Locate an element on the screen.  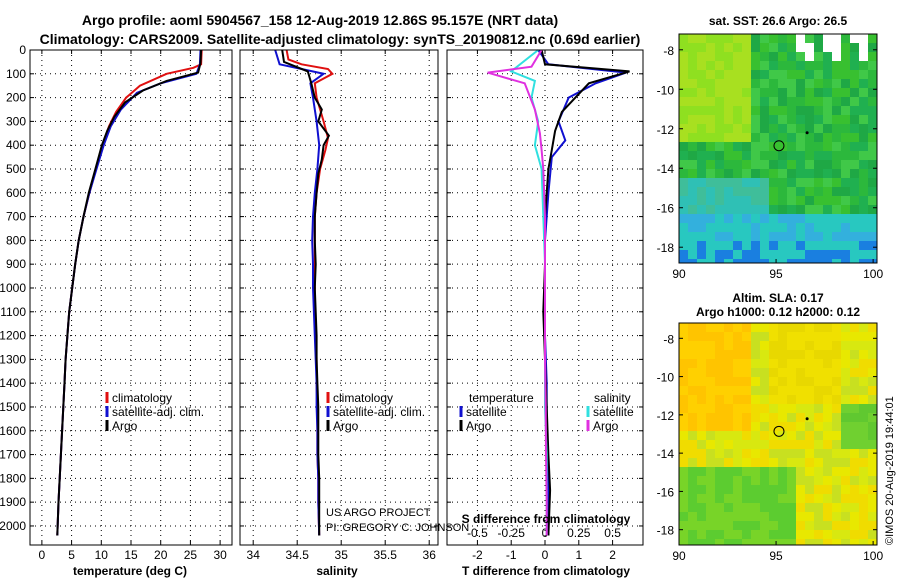
y-tick-label: 1300 is located at coordinates (13, 359).